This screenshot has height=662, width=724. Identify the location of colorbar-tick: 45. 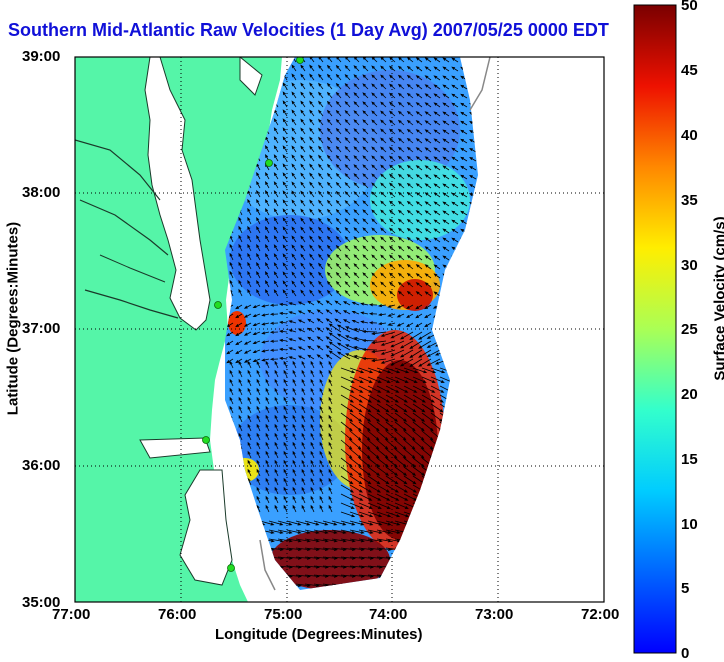
(689, 70).